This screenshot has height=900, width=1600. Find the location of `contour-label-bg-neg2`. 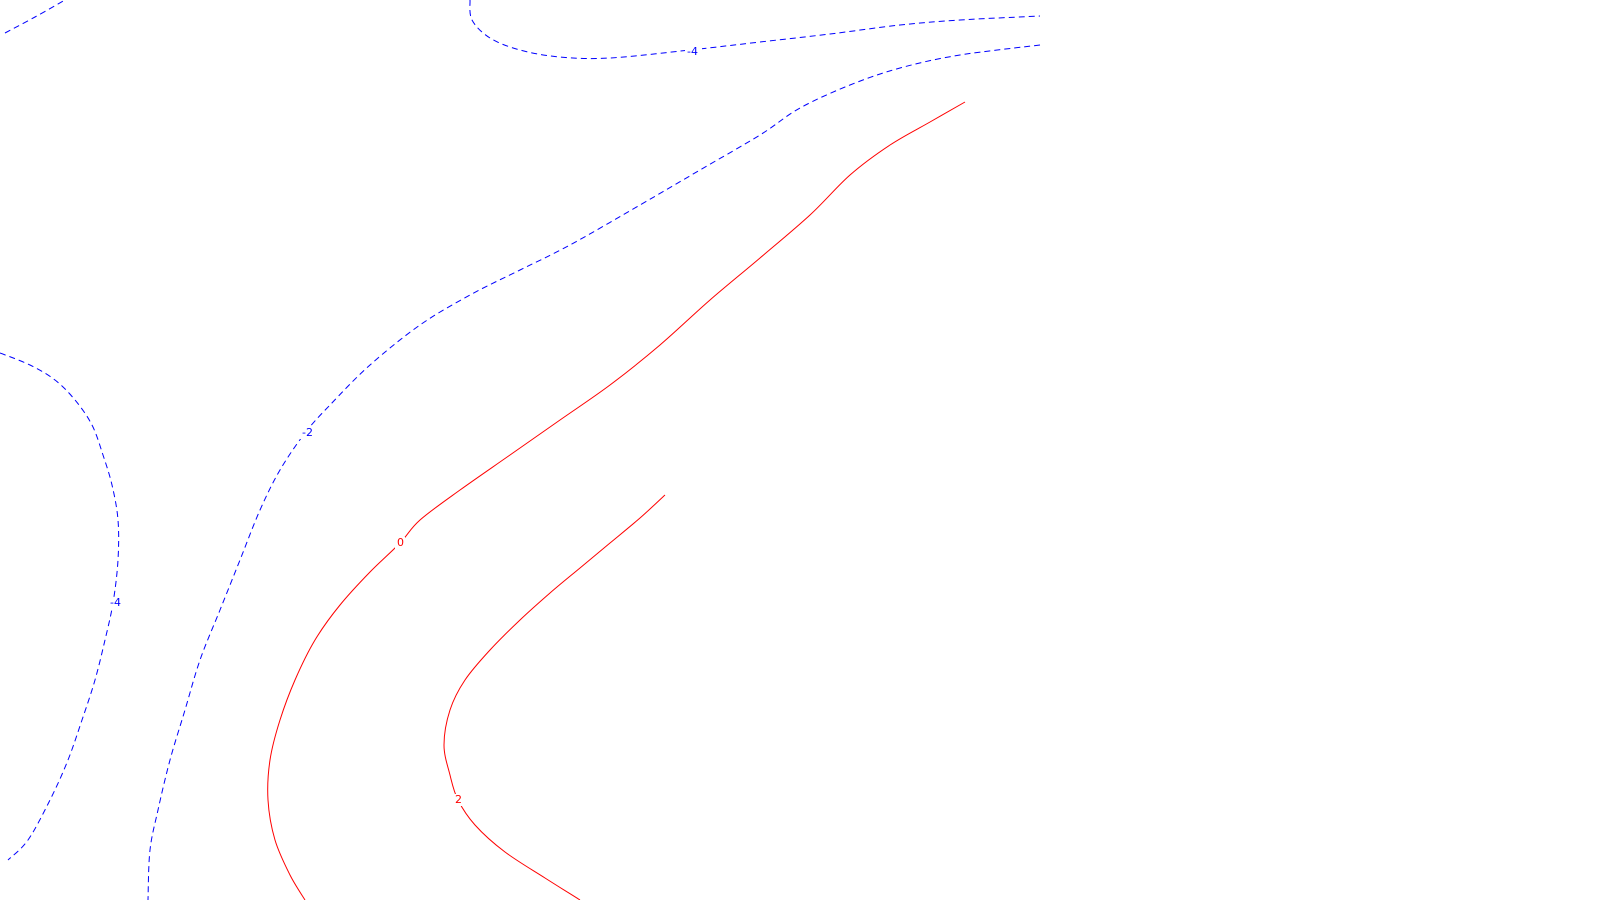

contour-label-bg-neg2 is located at coordinates (308, 433).